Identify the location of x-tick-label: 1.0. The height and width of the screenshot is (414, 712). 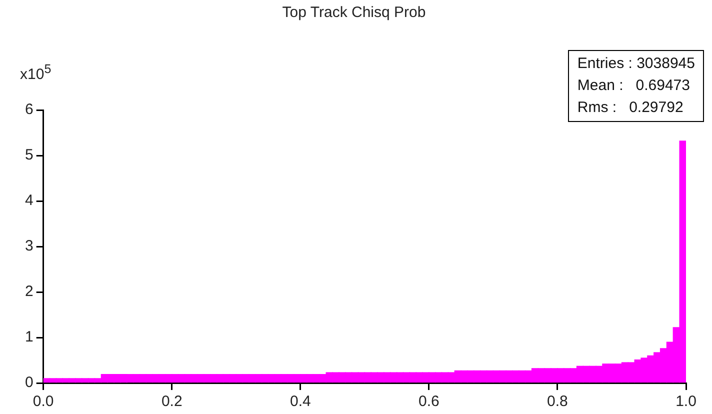
(686, 401).